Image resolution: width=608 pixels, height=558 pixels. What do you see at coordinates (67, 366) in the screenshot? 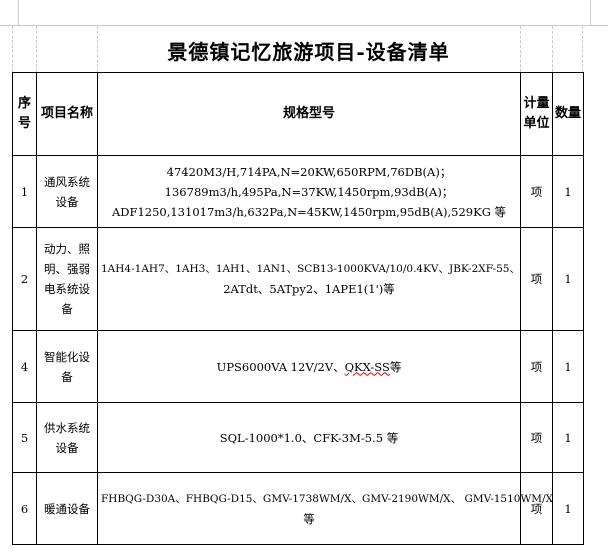
I see `cell-name: 智能化设备` at bounding box center [67, 366].